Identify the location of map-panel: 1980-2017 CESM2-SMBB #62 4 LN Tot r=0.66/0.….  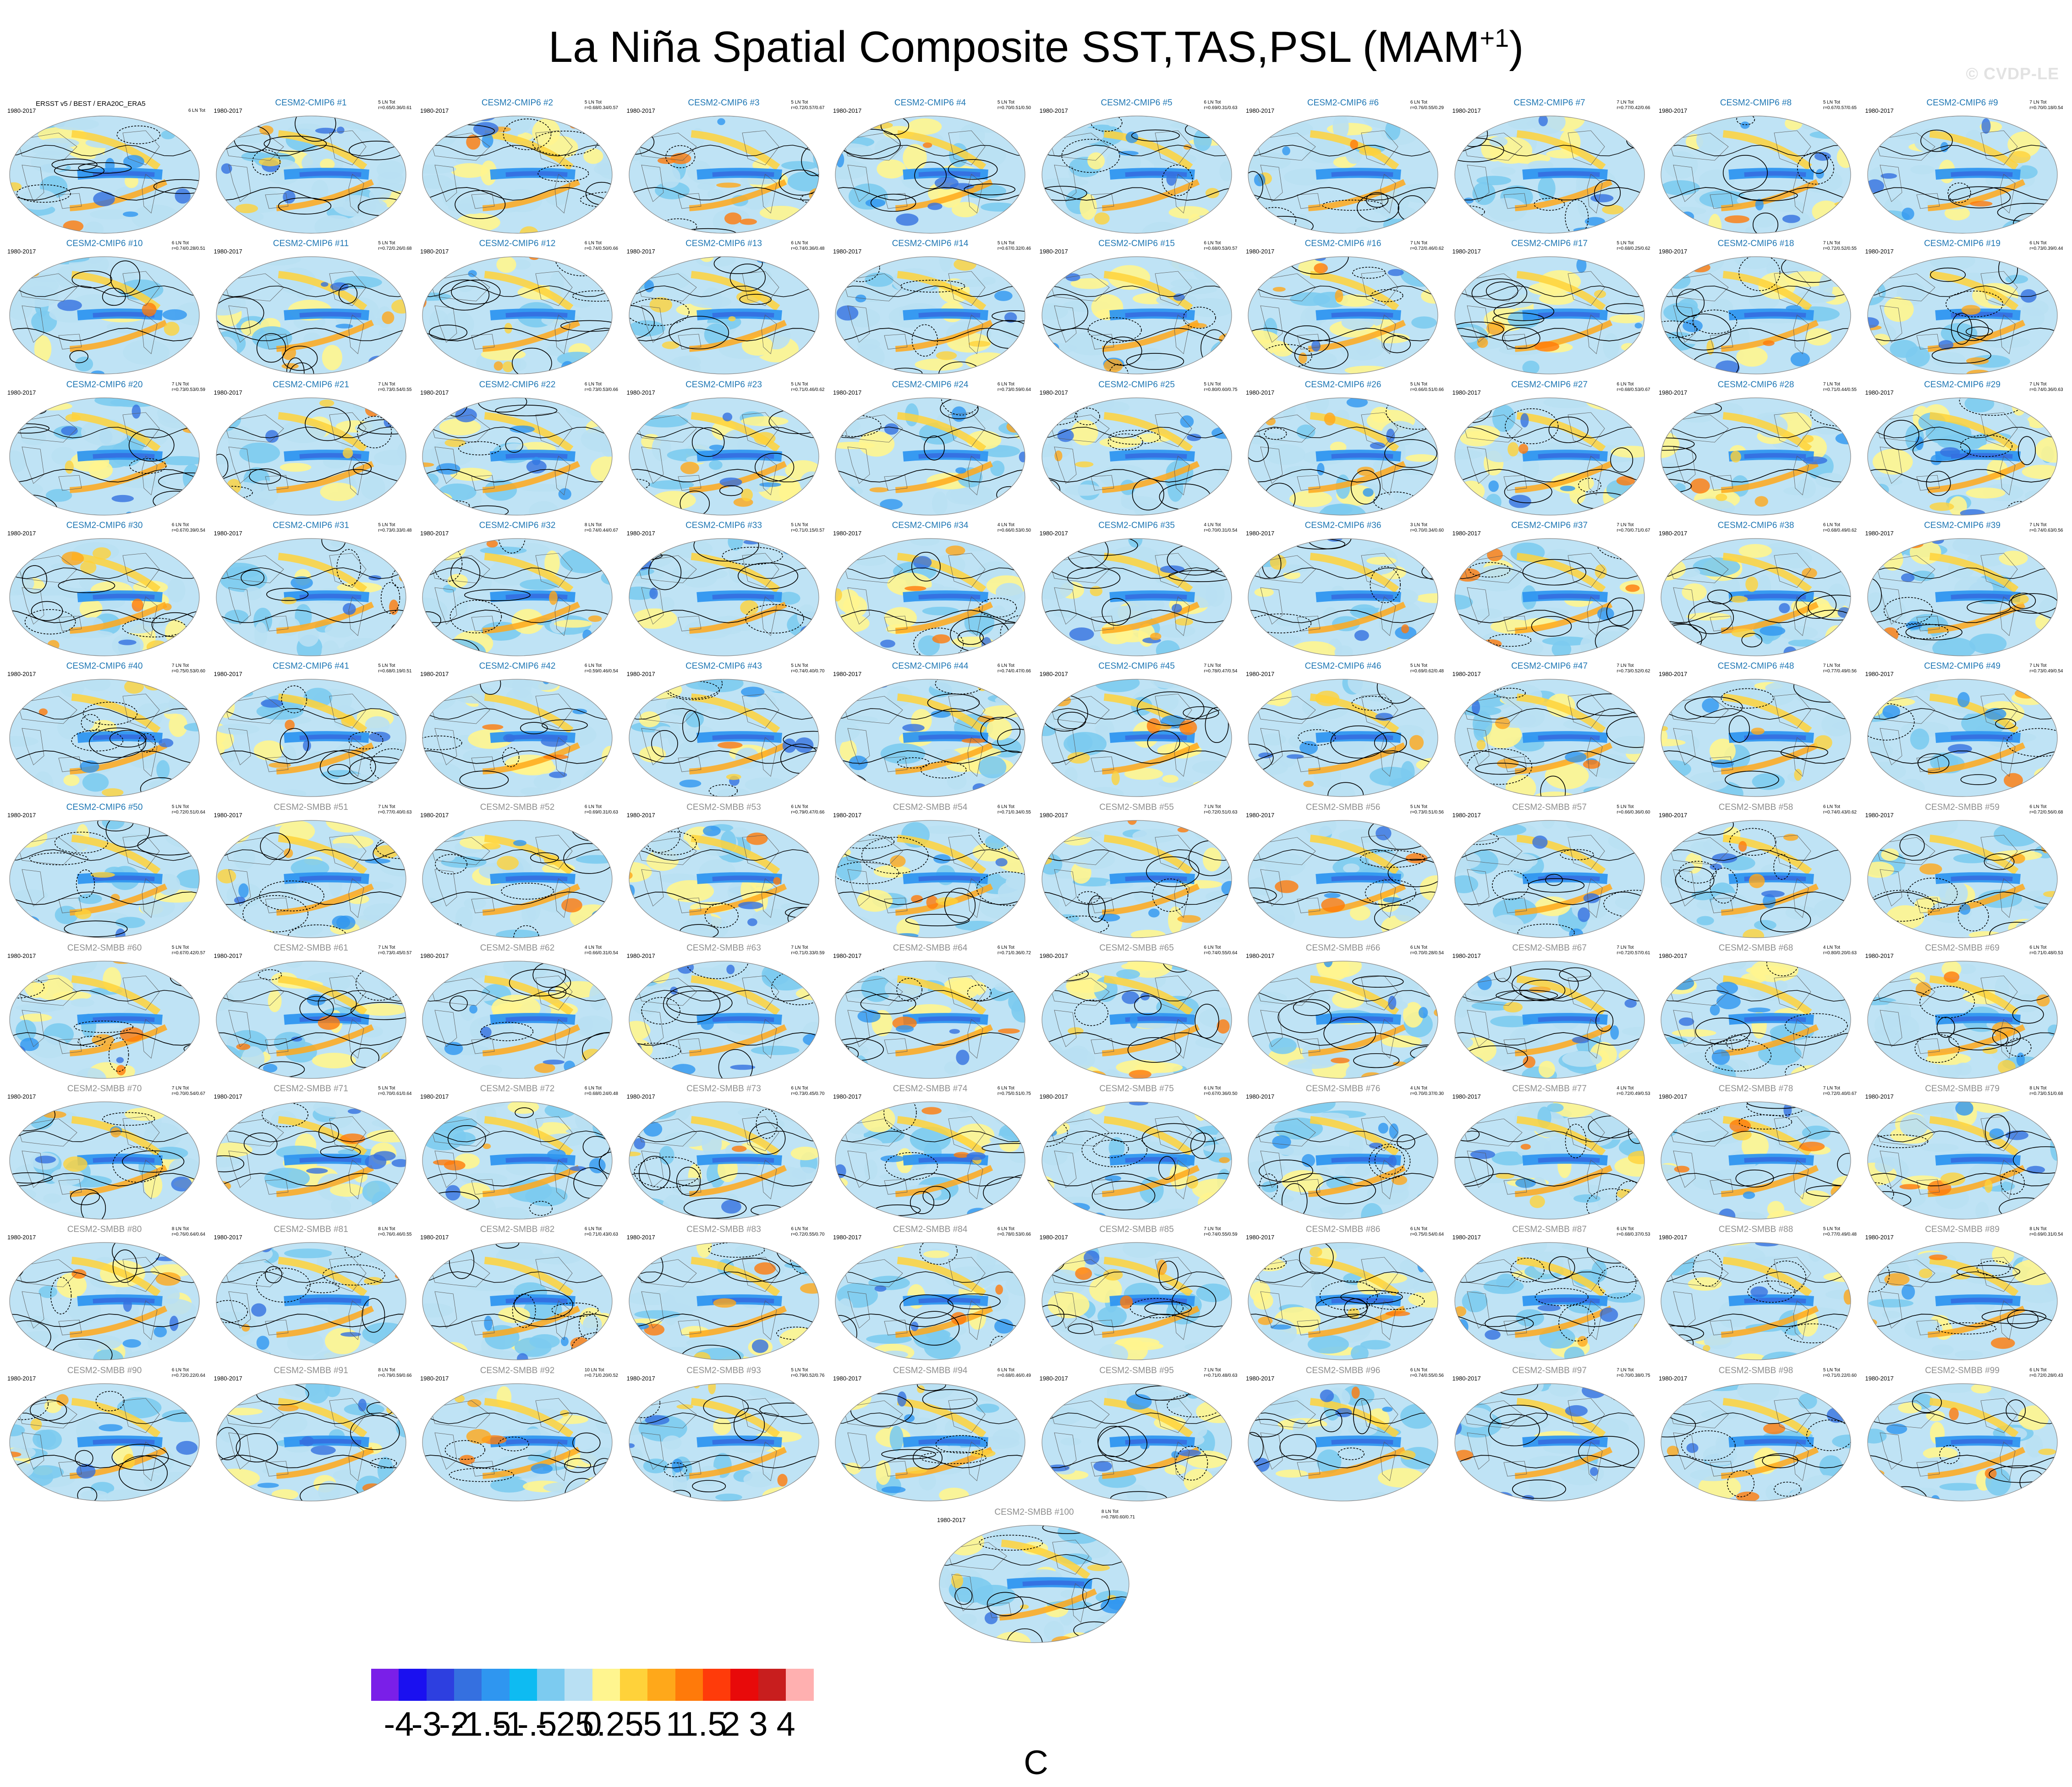
(517, 1012).